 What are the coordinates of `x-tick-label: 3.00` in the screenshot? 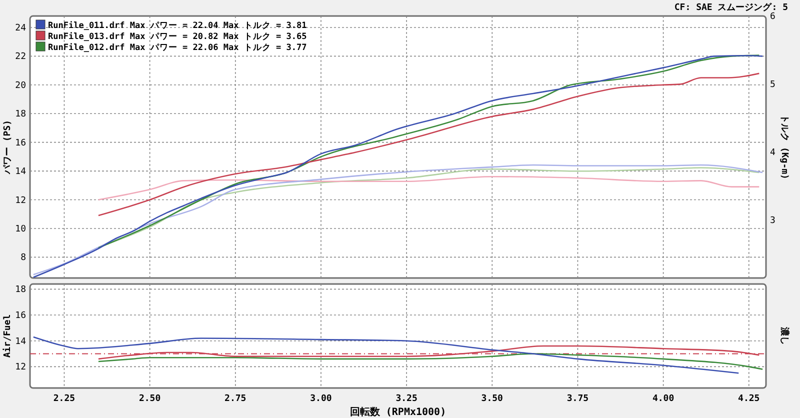 It's located at (321, 399).